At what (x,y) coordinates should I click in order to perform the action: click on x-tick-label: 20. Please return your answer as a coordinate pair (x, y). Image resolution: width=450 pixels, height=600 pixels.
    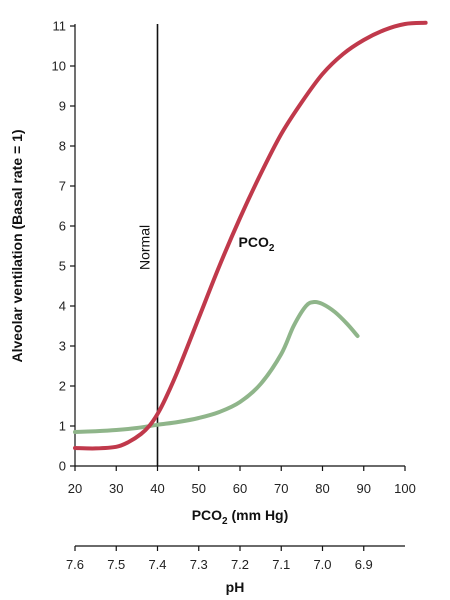
    Looking at the image, I should click on (75, 488).